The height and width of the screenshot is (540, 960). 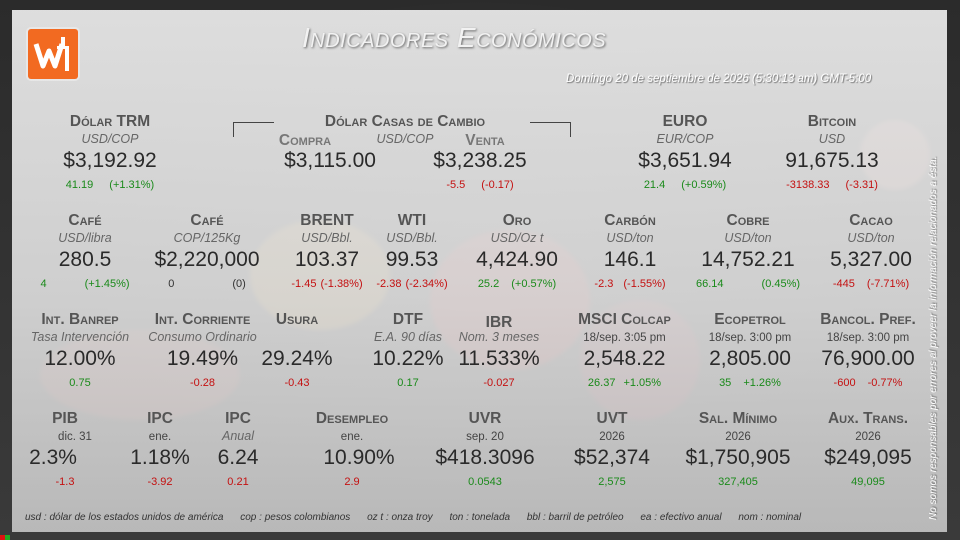 I want to click on indicator-label: UVR, so click(x=485, y=418).